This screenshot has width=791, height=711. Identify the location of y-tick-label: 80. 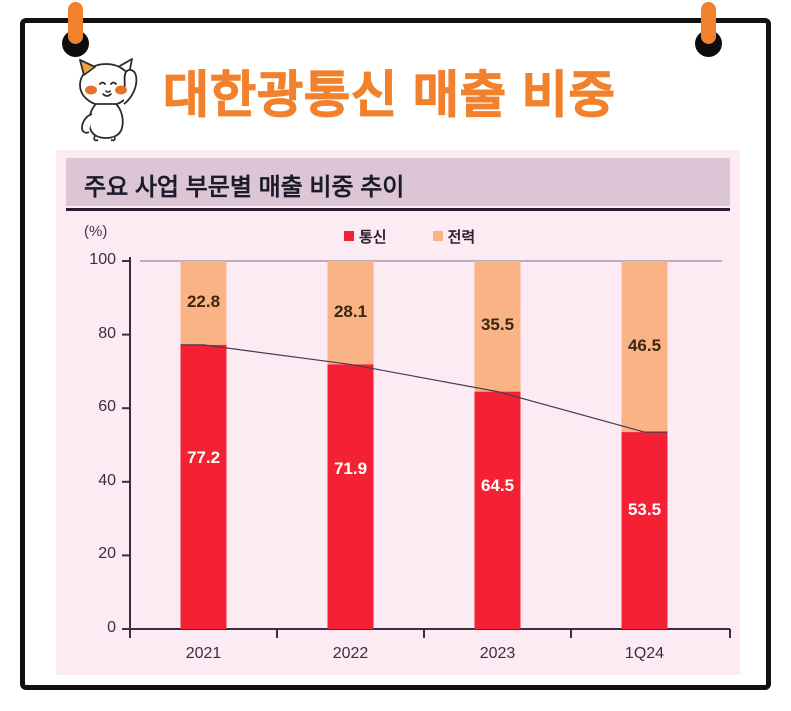
(107, 333).